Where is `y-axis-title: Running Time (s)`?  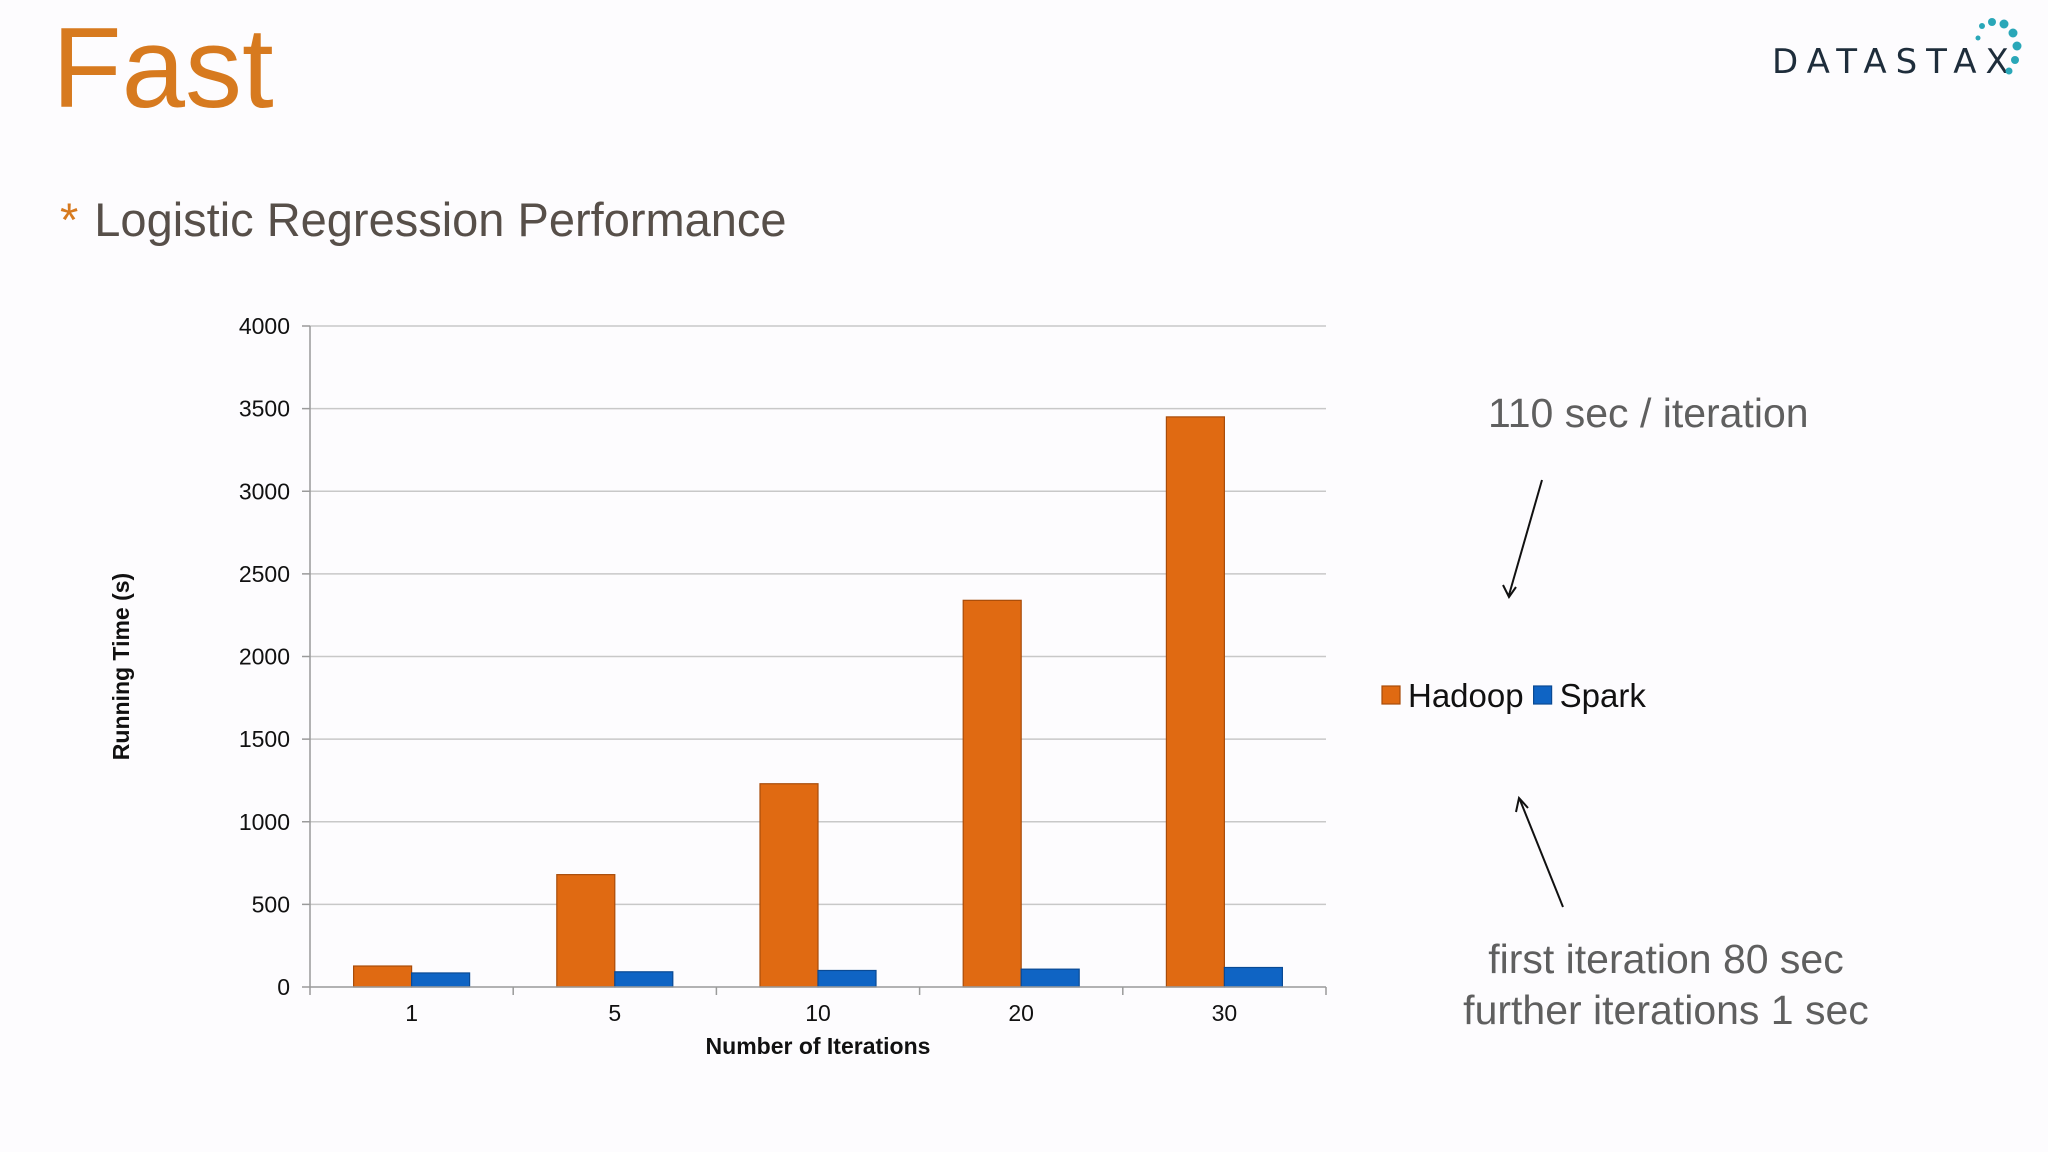 y-axis-title: Running Time (s) is located at coordinates (121, 666).